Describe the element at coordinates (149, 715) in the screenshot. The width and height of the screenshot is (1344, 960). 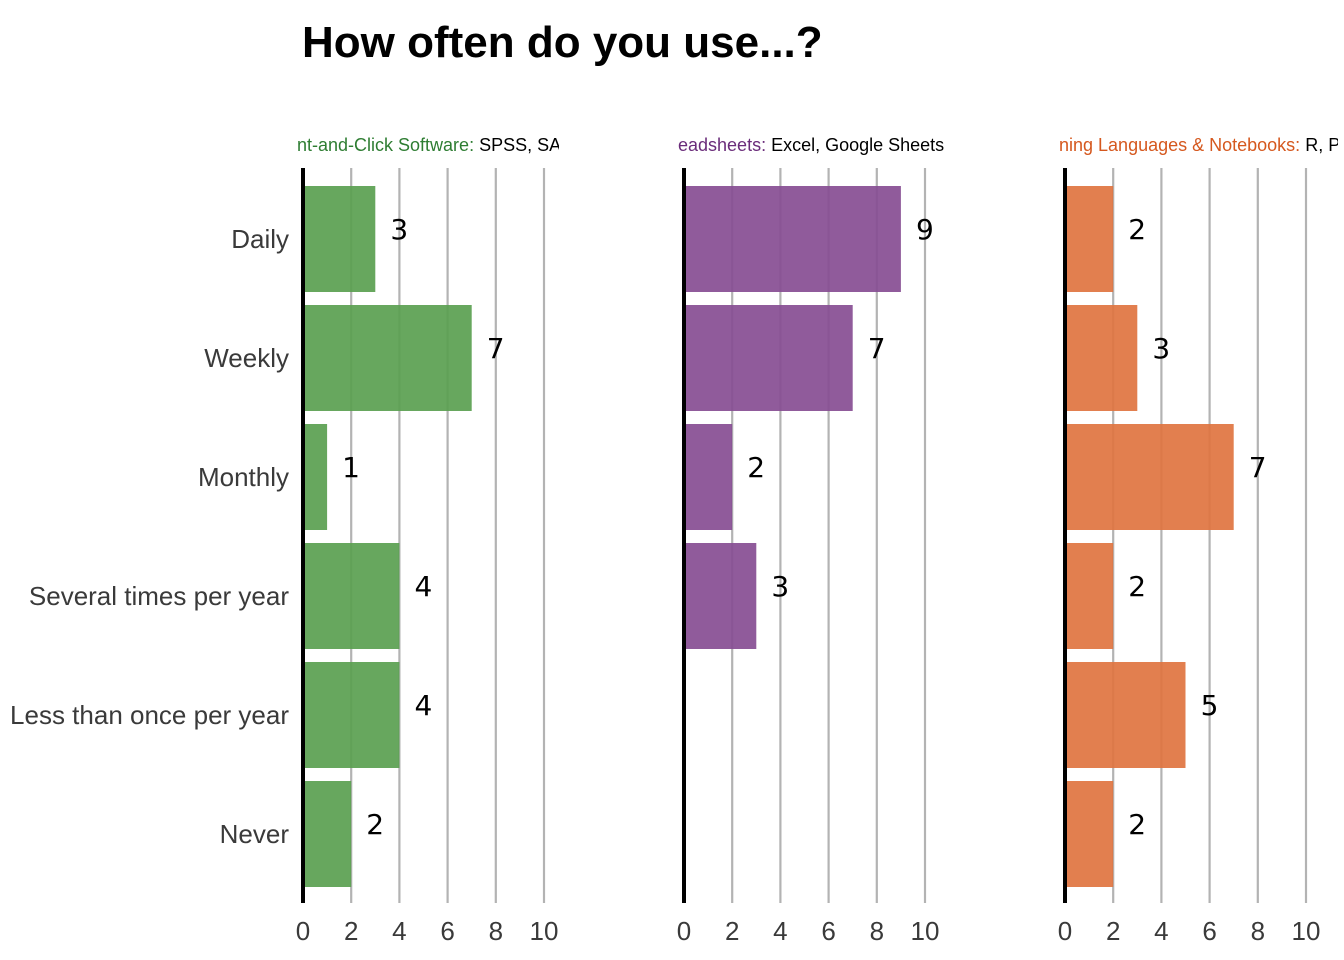
I see `category-label: Less than once per year` at that location.